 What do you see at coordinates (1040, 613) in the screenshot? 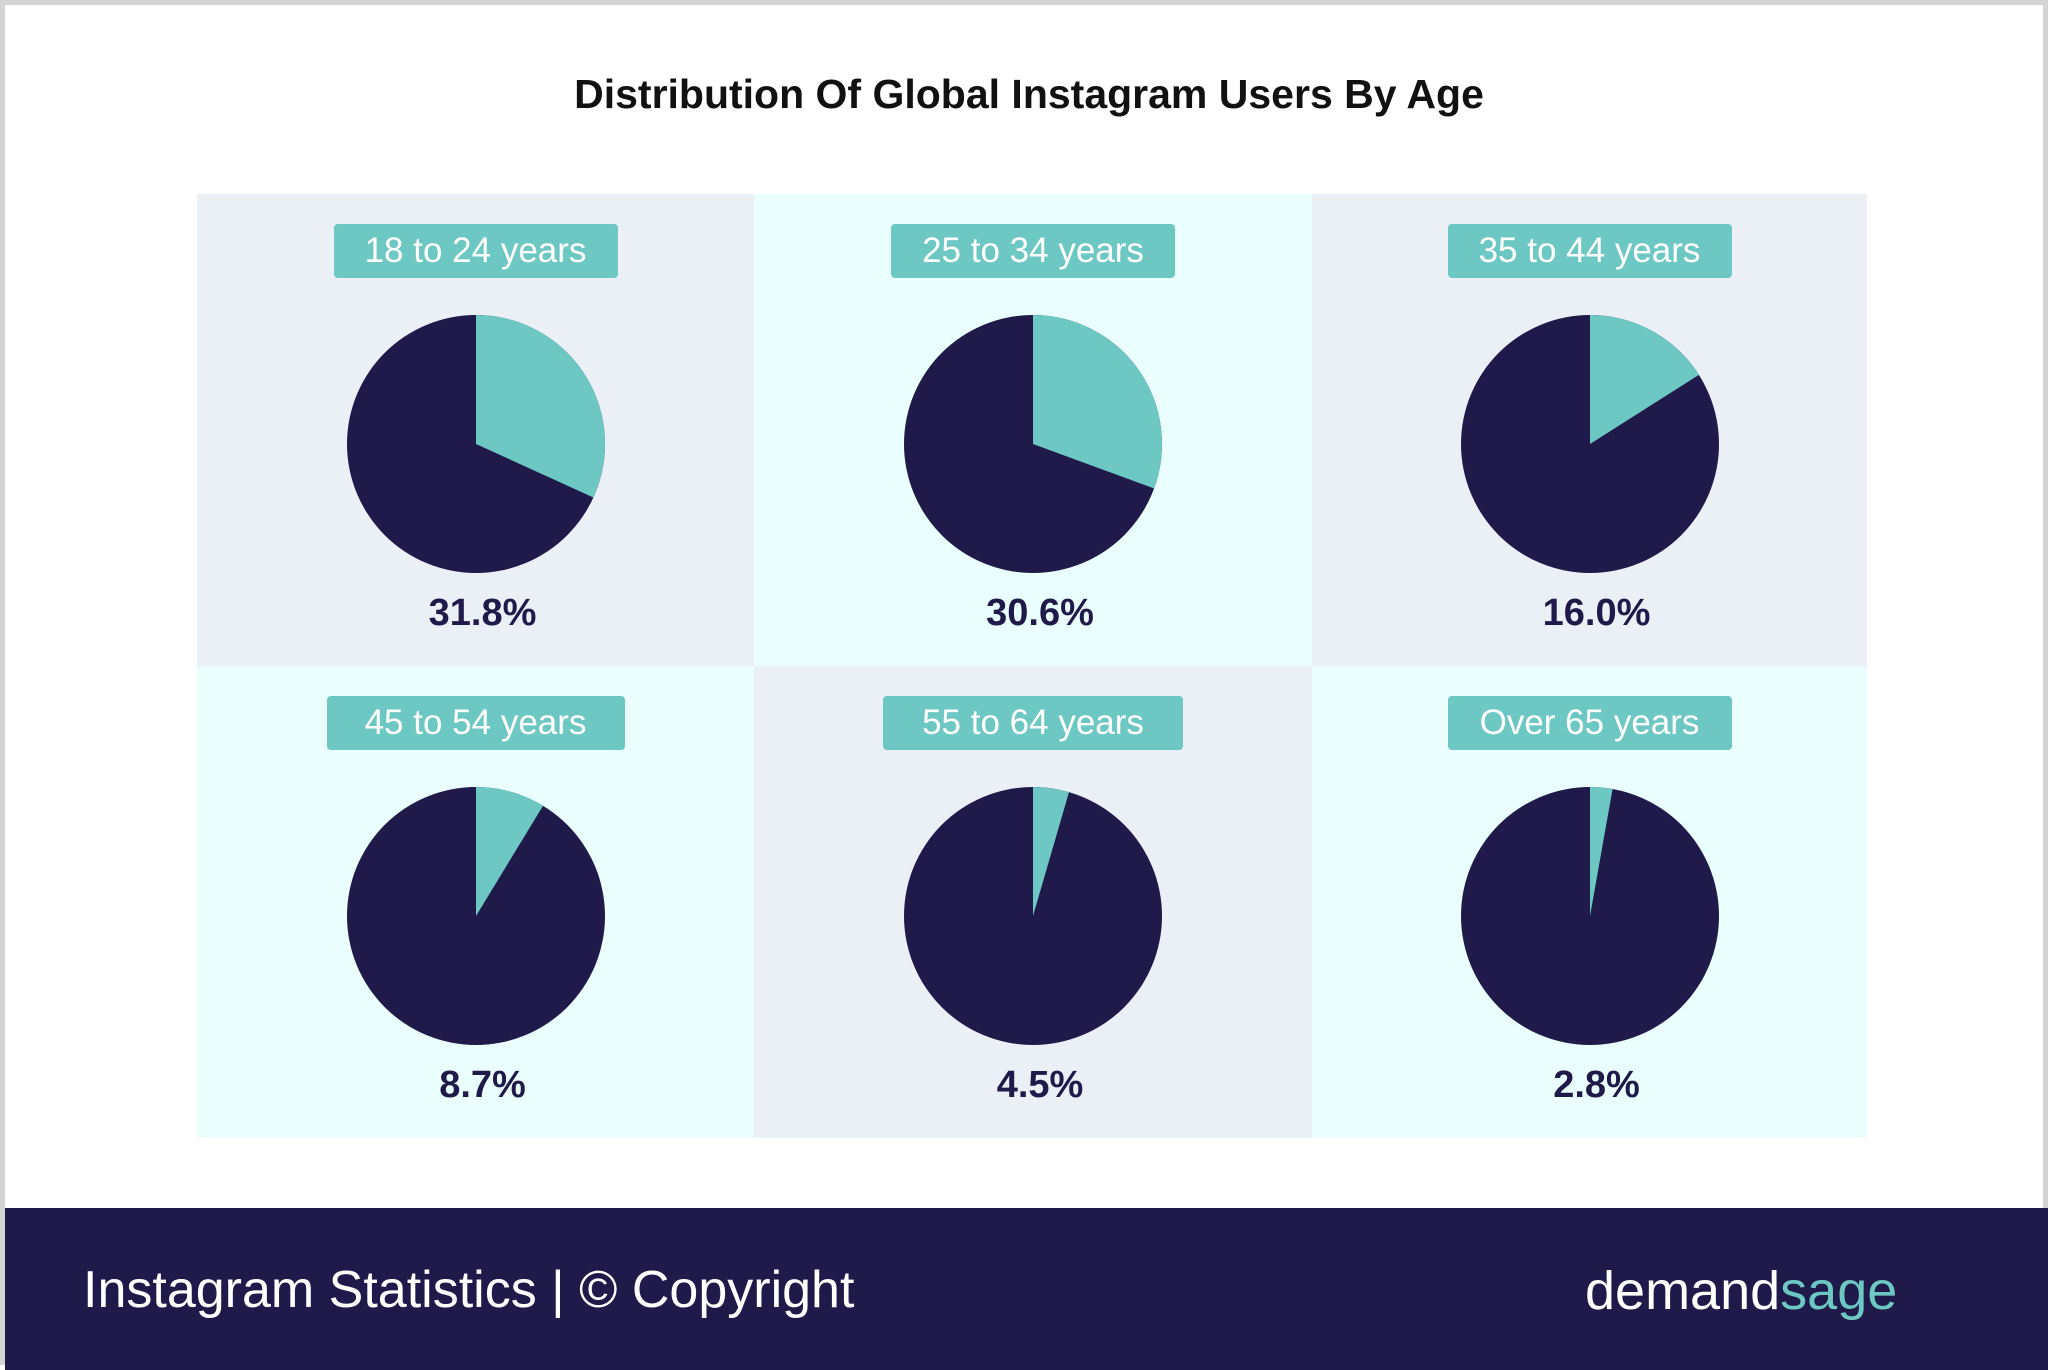
I see `percent-label: 30.6%` at bounding box center [1040, 613].